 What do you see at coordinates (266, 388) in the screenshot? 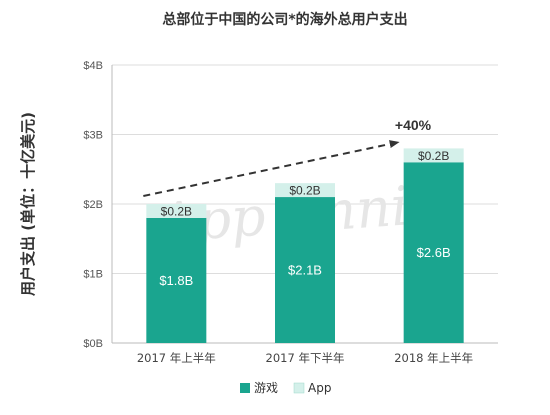
I see `legend-label-games: 游戏` at bounding box center [266, 388].